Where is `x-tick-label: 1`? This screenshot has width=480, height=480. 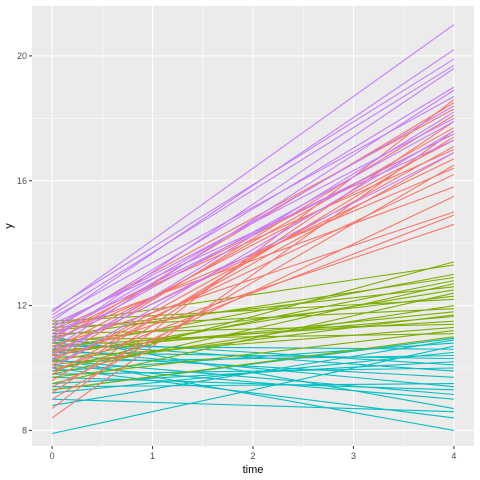
x-tick-label: 1 is located at coordinates (152, 456).